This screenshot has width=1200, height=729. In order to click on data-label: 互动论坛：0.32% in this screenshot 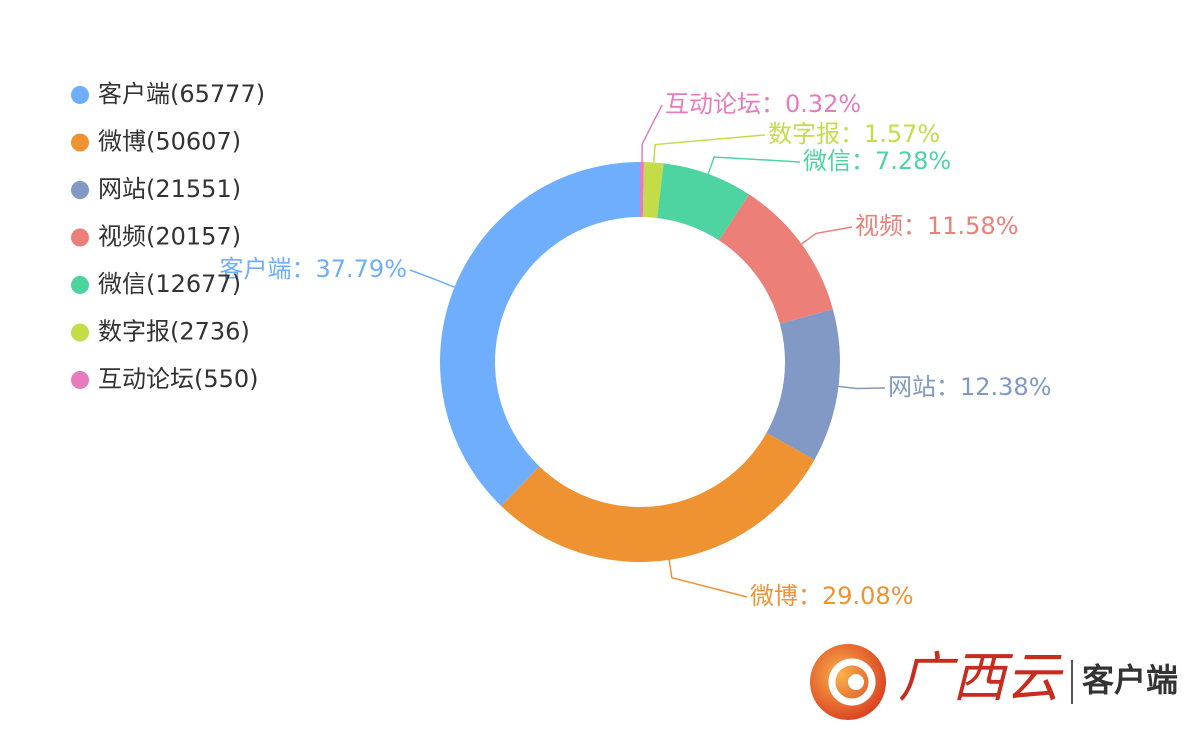, I will do `click(763, 104)`.